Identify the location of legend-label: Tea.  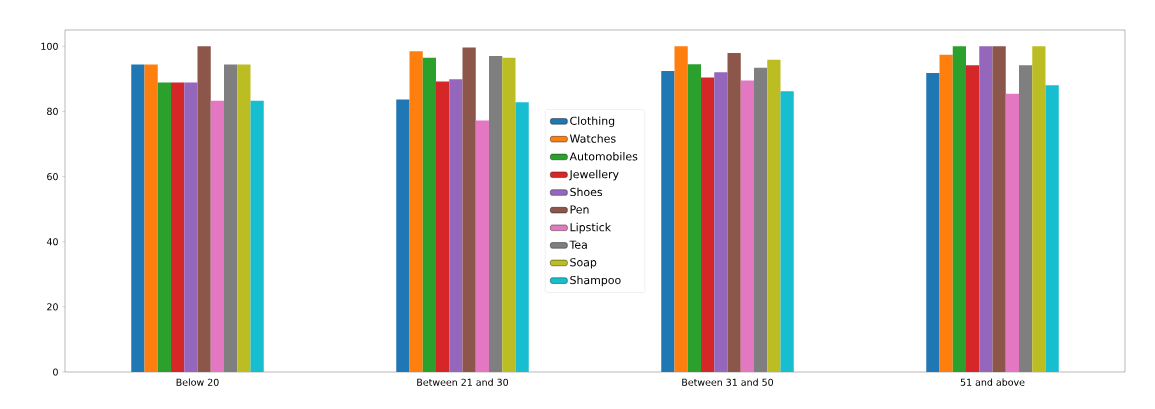
(578, 244).